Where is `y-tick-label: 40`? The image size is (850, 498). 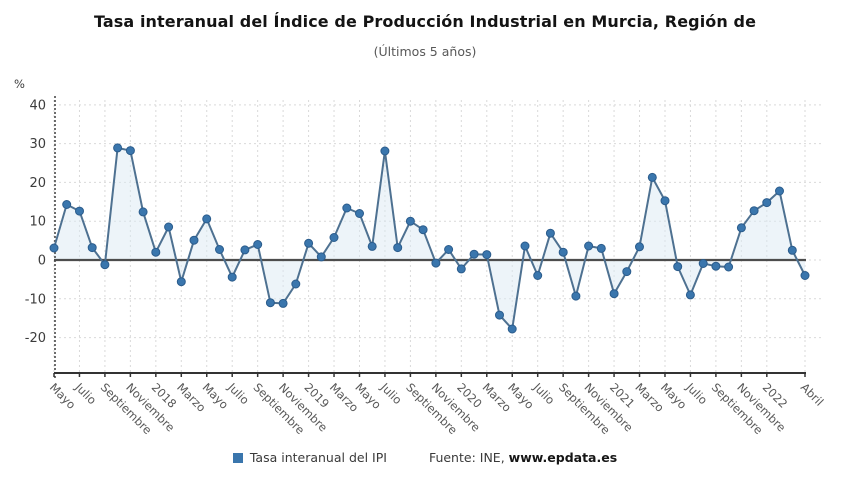 y-tick-label: 40 is located at coordinates (37, 105).